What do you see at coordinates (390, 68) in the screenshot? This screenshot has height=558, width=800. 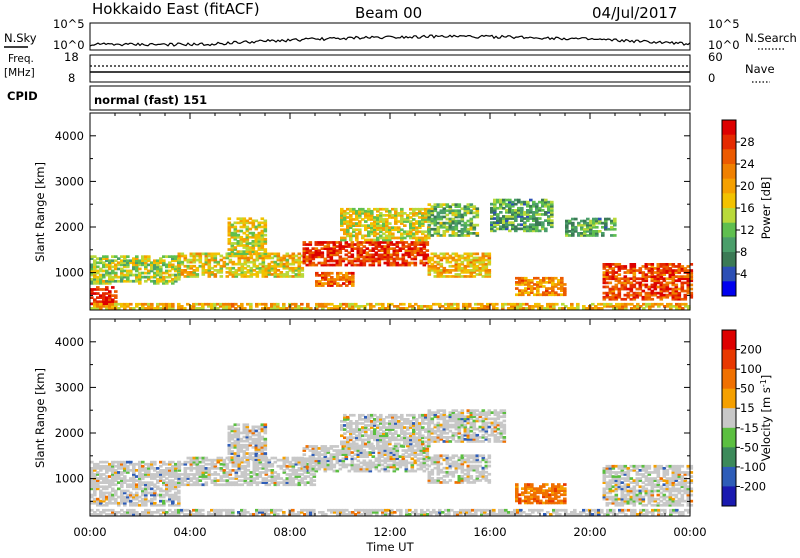 I see `freq-panel-frame` at bounding box center [390, 68].